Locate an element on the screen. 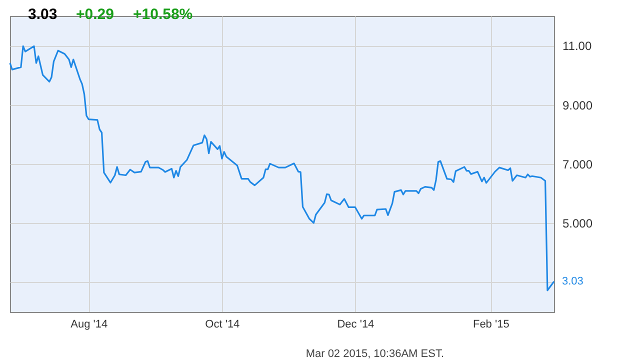 The image size is (635, 362). chart-title: 3.03 is located at coordinates (43, 14).